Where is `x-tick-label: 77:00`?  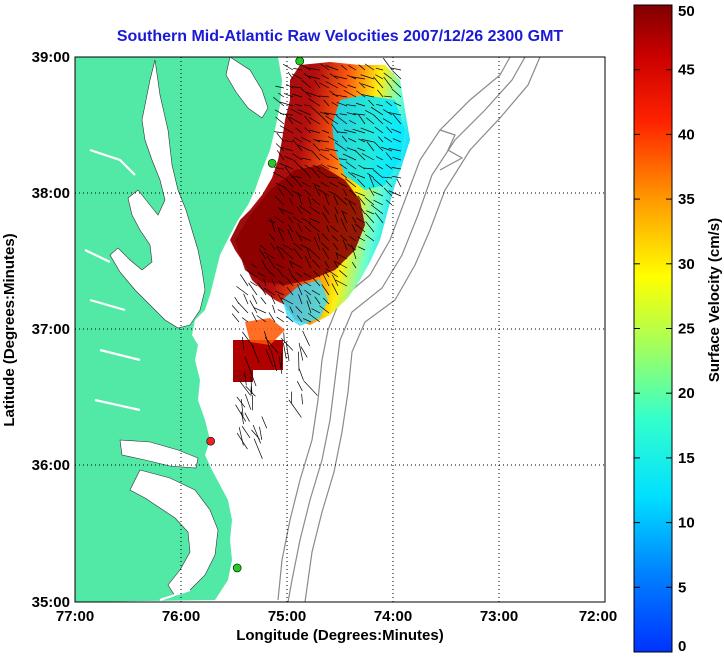 x-tick-label: 77:00 is located at coordinates (75, 616).